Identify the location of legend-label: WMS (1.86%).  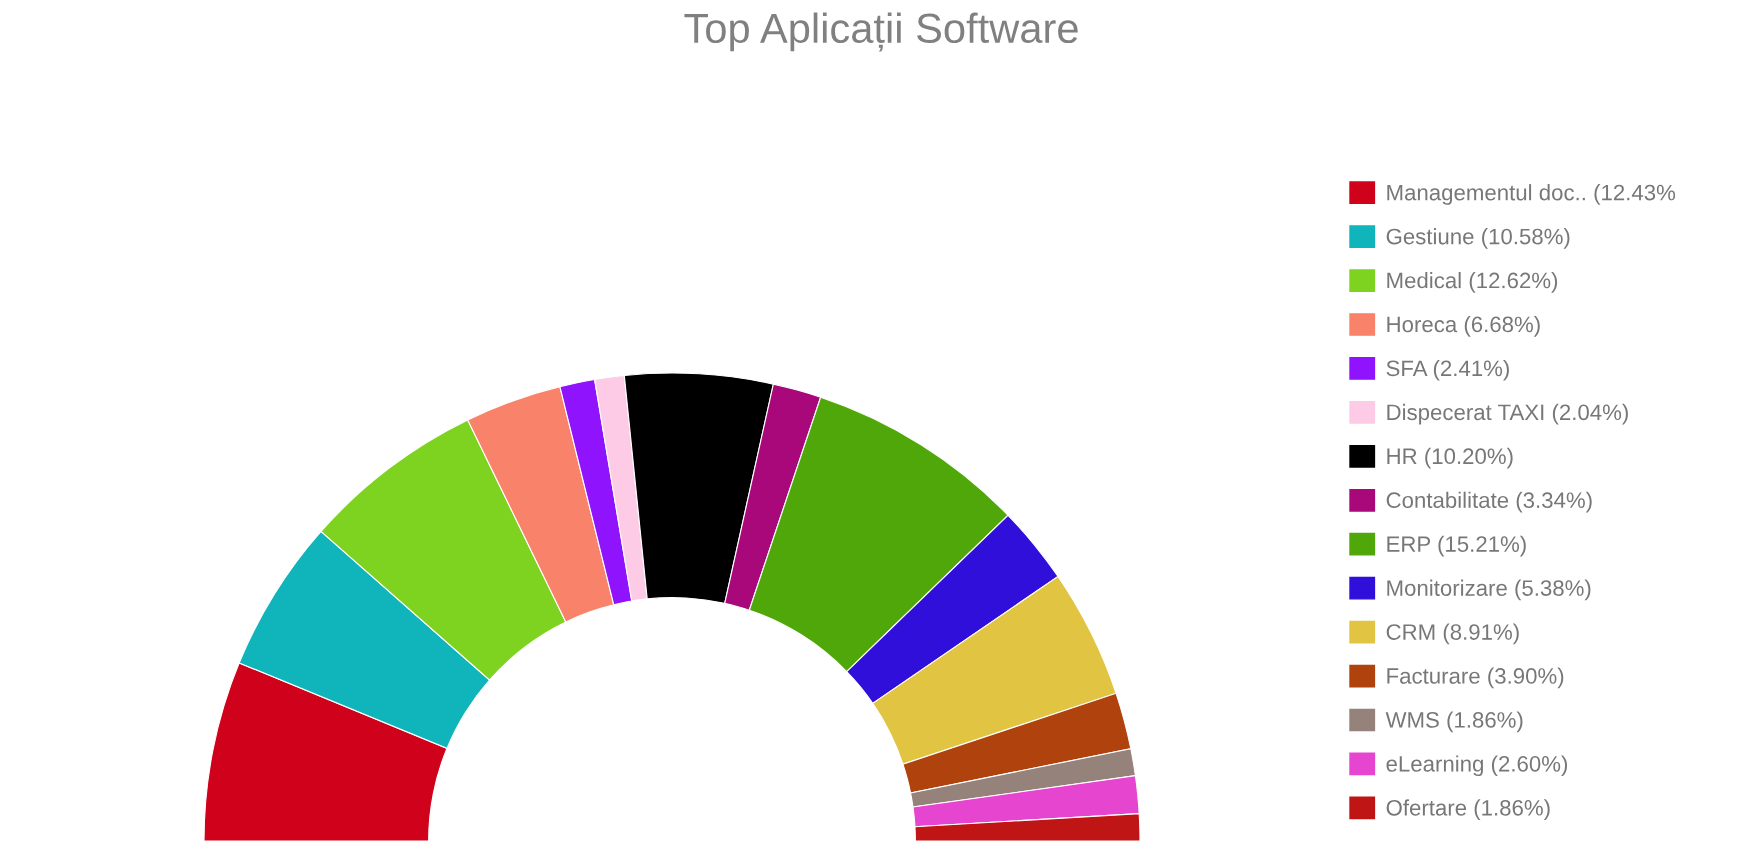
(1454, 722).